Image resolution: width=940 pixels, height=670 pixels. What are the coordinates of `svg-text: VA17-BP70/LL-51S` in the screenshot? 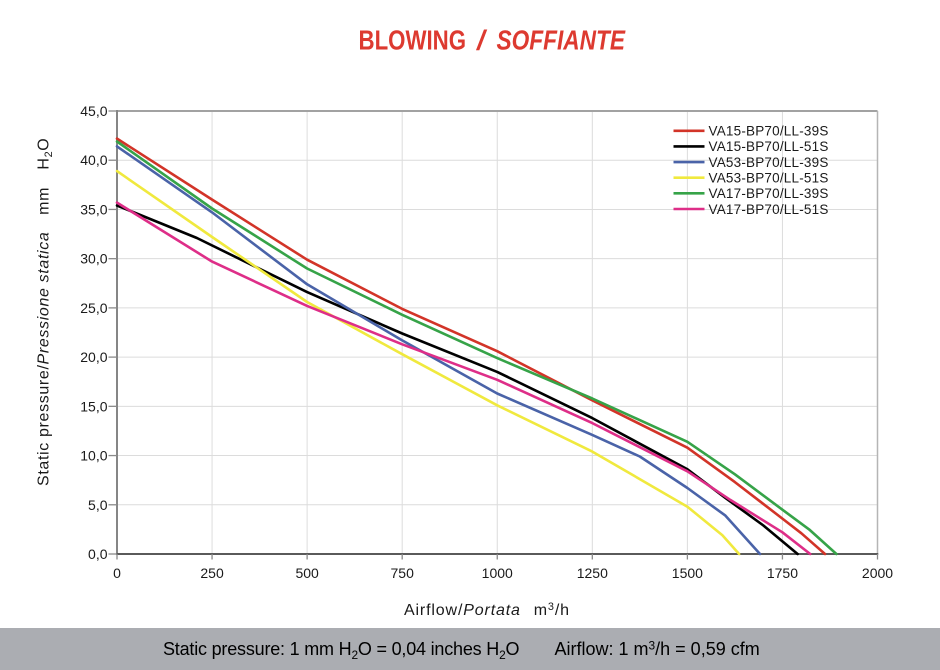 It's located at (769, 209).